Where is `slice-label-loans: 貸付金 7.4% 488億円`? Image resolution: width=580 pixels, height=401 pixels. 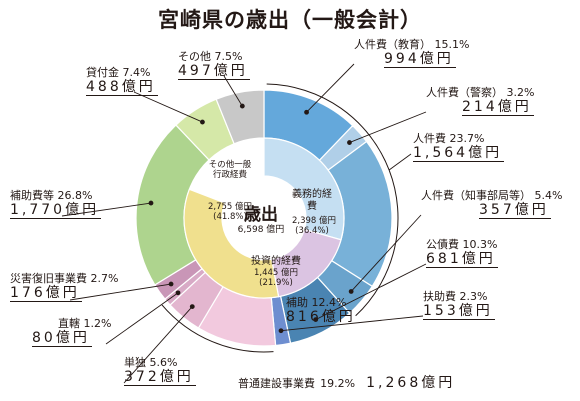 slice-label-loans: 貸付金 7.4% 488億円 is located at coordinates (122, 81).